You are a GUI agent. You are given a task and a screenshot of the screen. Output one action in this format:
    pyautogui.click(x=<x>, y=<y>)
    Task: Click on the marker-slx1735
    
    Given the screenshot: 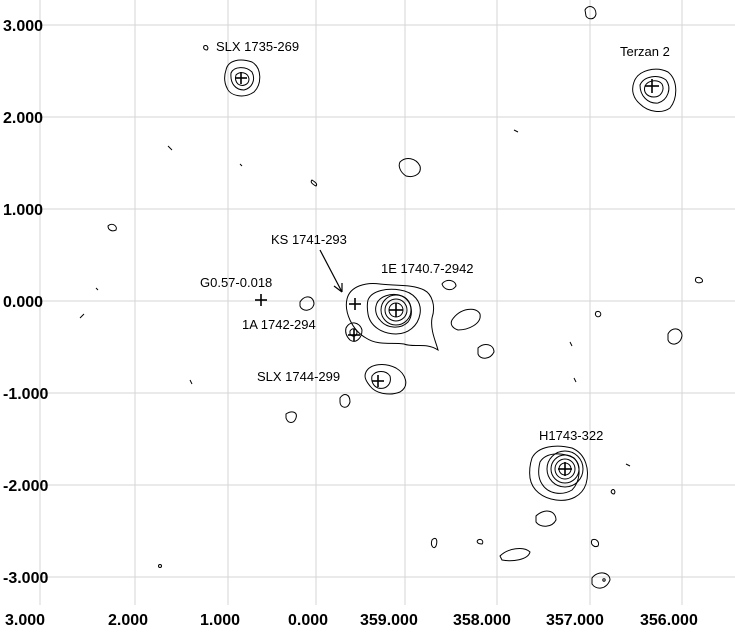 What is the action you would take?
    pyautogui.click(x=241, y=78)
    